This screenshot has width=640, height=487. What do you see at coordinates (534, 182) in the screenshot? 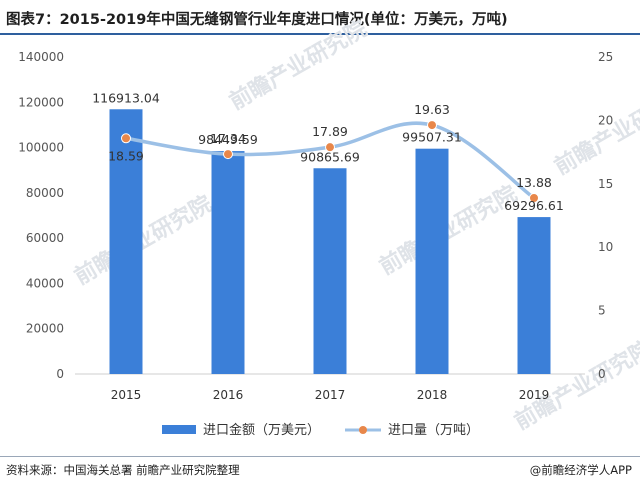
I see `line-value-label: 13.88` at bounding box center [534, 182].